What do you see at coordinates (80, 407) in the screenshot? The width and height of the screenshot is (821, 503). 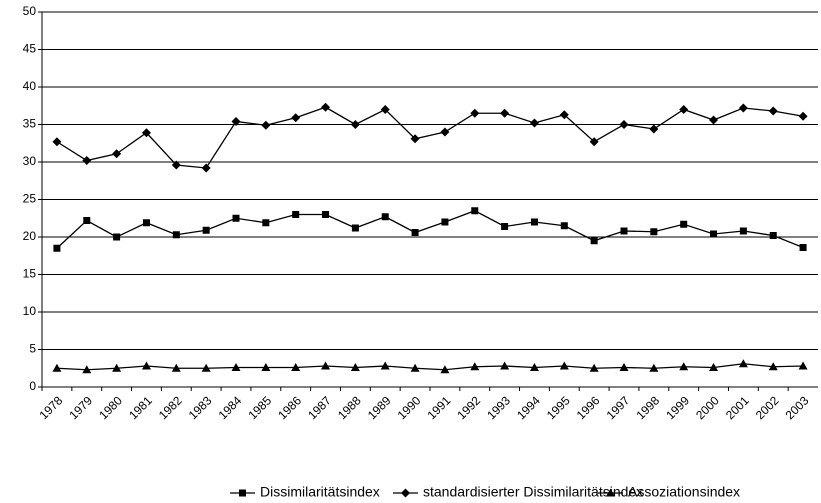 I see `x-tick-label: 1979` at bounding box center [80, 407].